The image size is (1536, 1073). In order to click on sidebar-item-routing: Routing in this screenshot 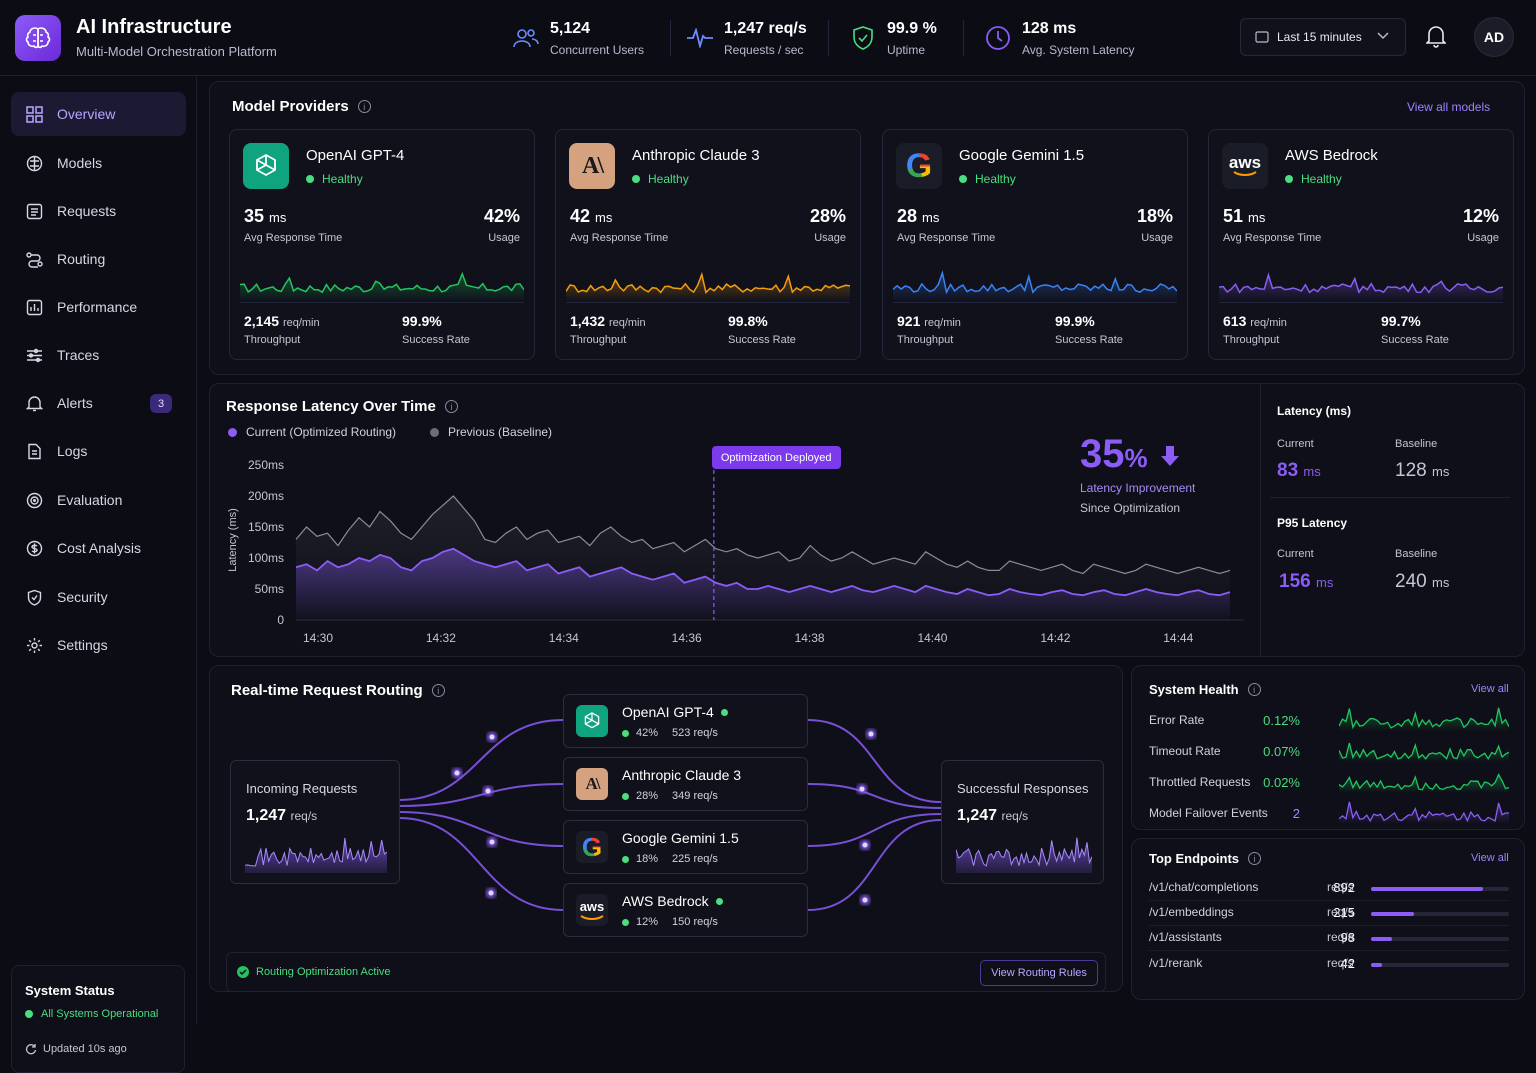, I will do `click(98, 259)`.